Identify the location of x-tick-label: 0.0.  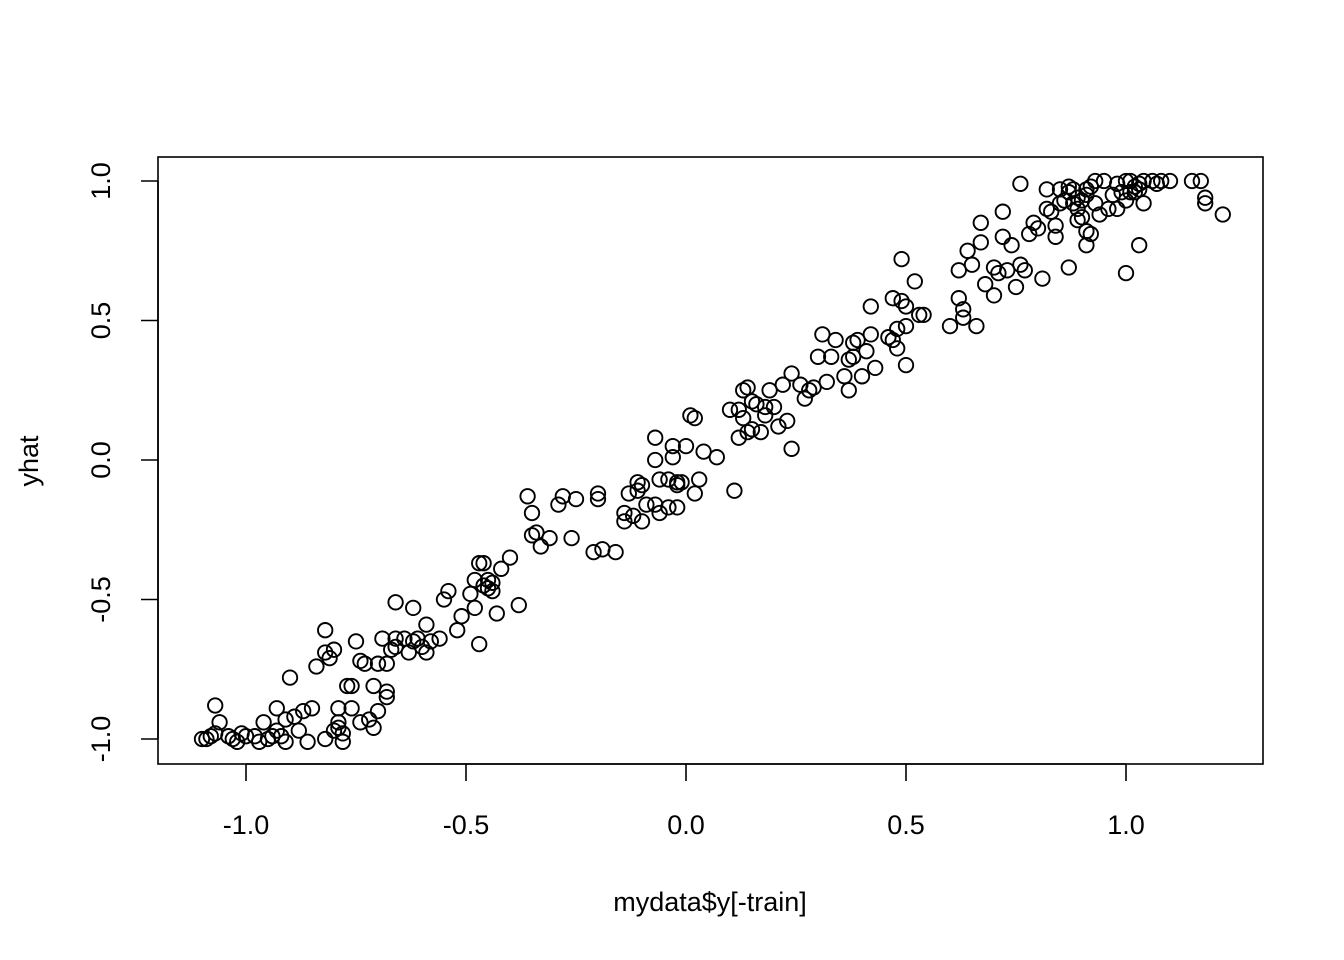
(686, 825).